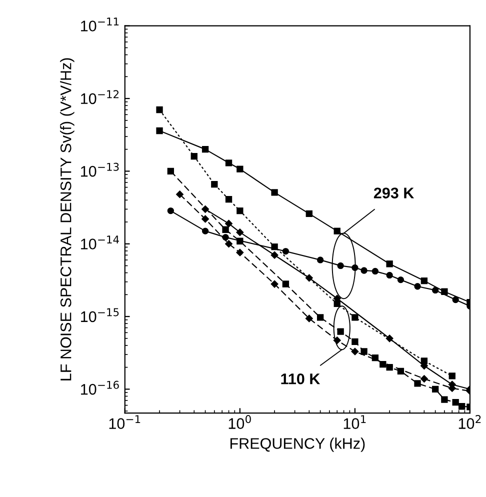  What do you see at coordinates (124, 422) in the screenshot?
I see `x-tick-label: 10$^{−1}$` at bounding box center [124, 422].